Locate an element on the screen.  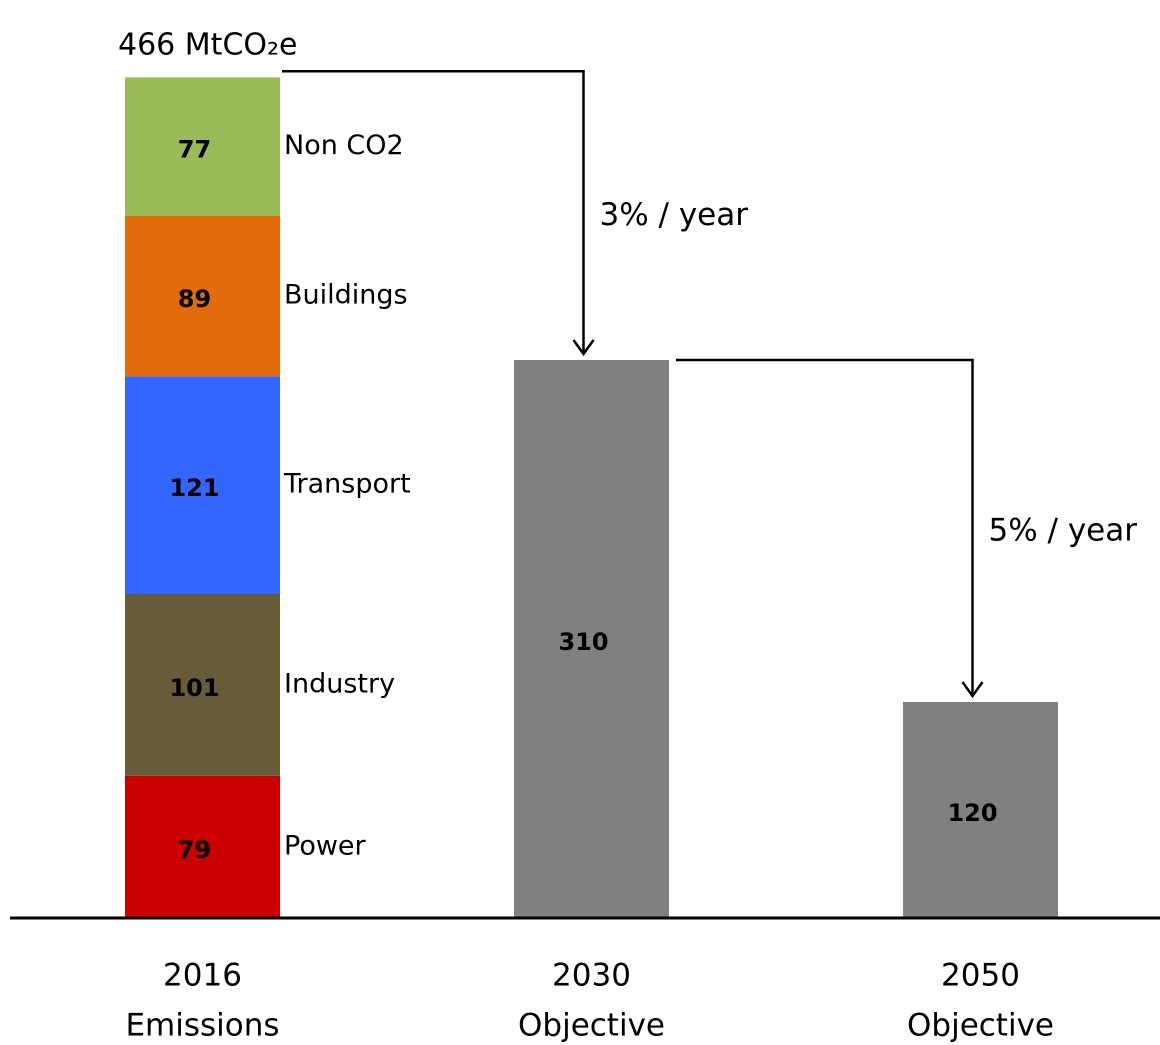
segment-name: Buildings is located at coordinates (346, 295).